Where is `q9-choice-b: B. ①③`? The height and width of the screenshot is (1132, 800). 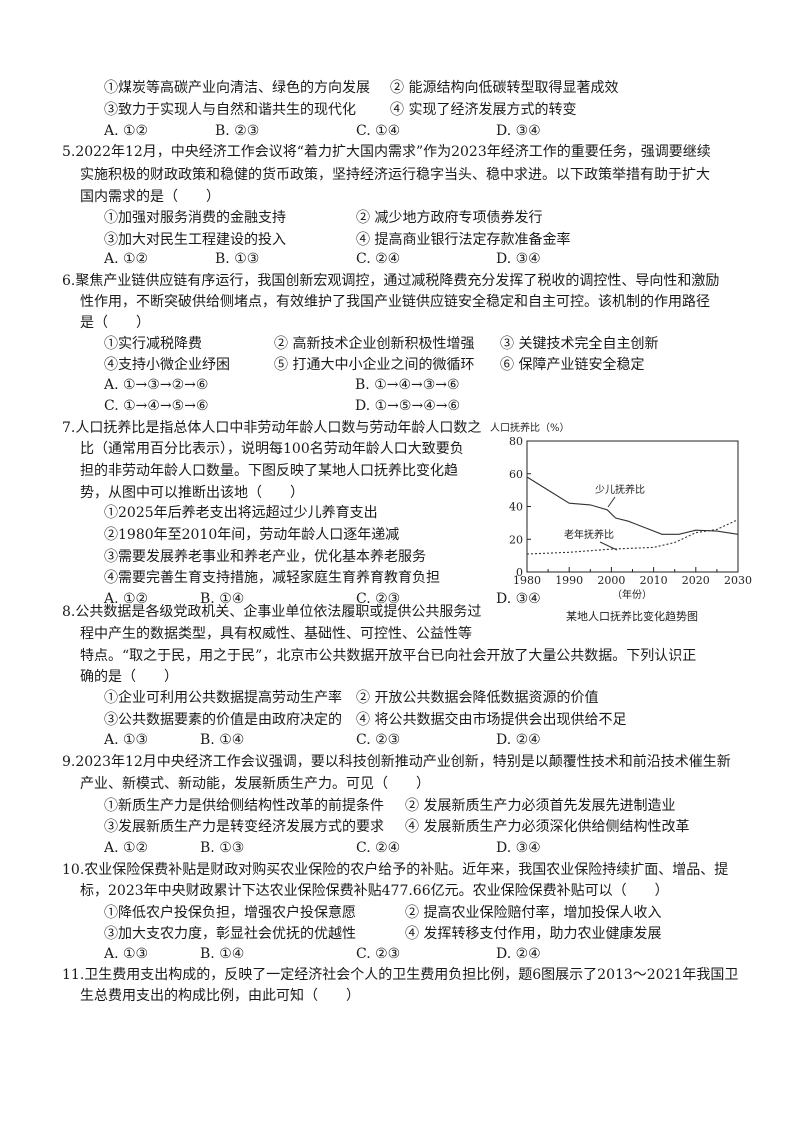 q9-choice-b: B. ①③ is located at coordinates (222, 848).